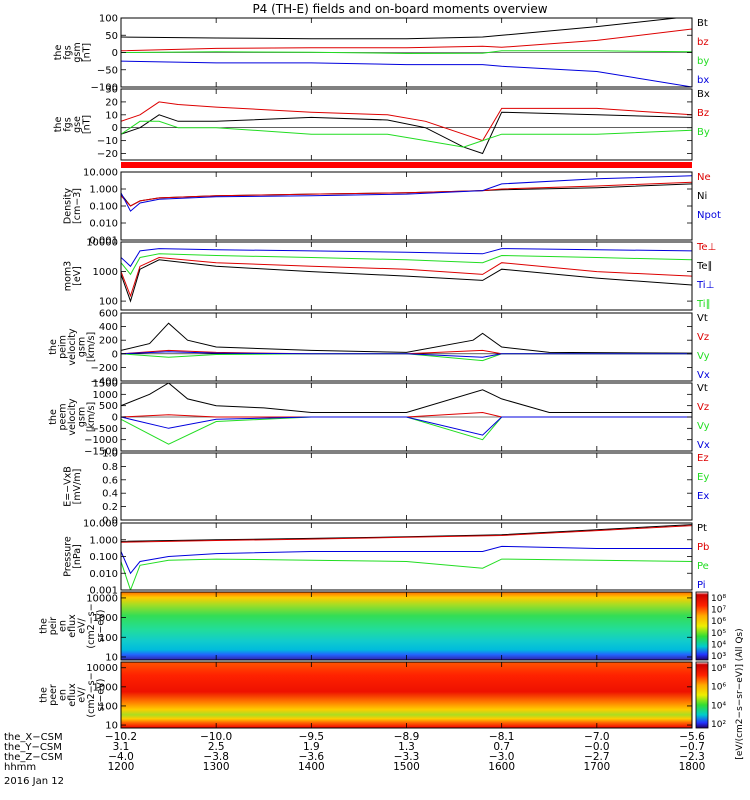 This screenshot has height=800, width=750. I want to click on legend-entry: Ne, so click(704, 177).